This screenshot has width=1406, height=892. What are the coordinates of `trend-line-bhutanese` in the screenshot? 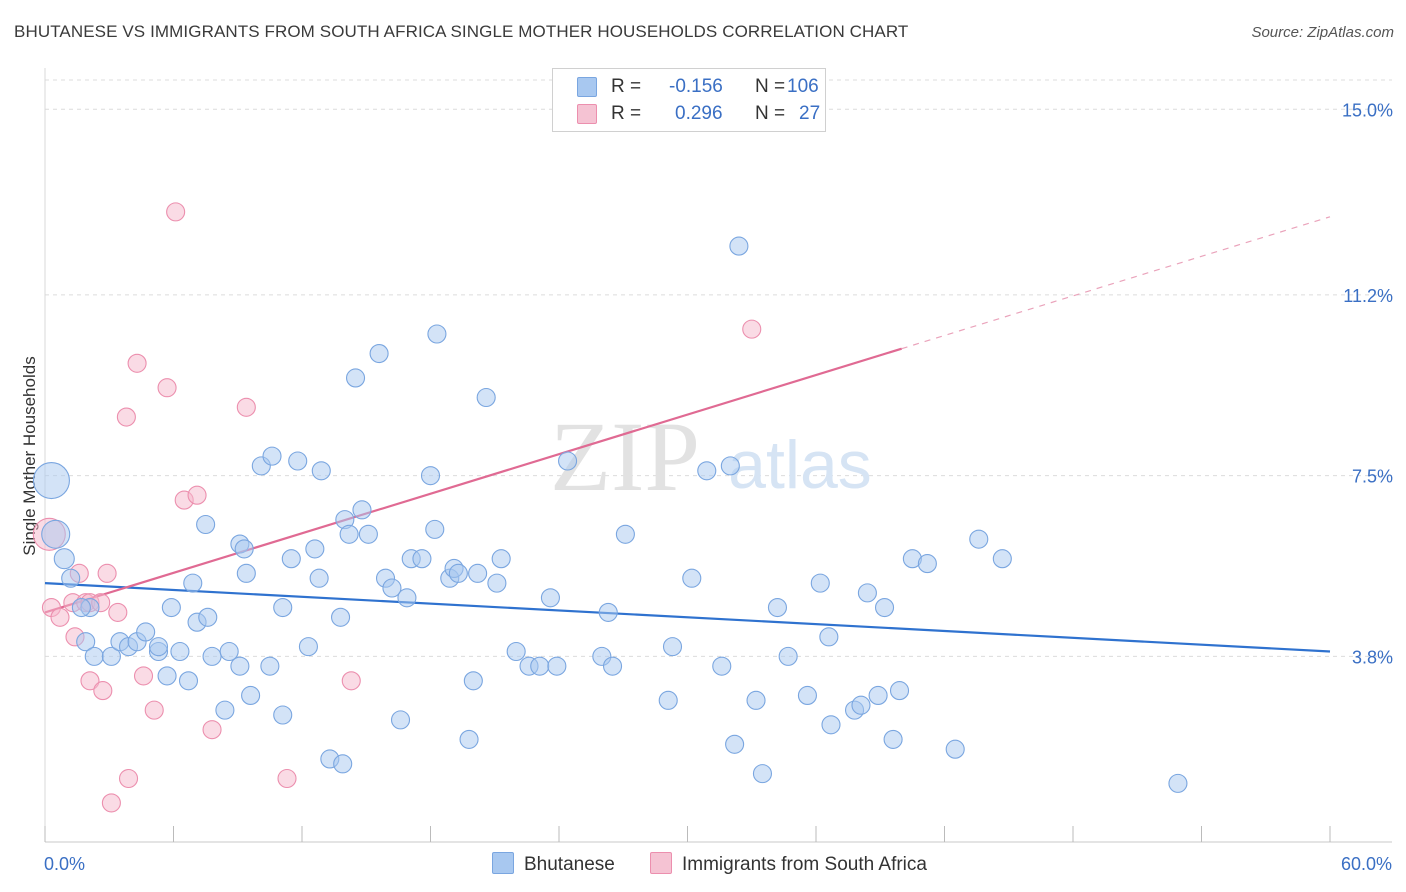 It's located at (687, 617).